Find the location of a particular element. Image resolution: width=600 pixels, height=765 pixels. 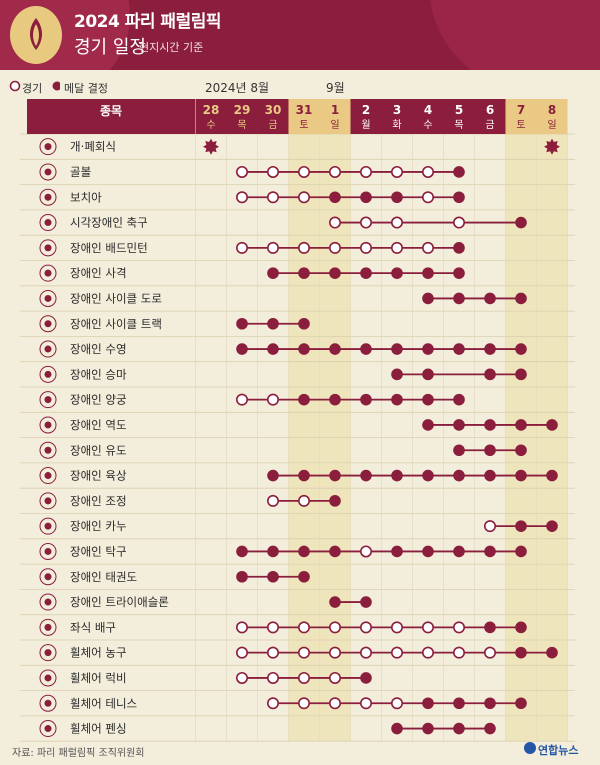

table-header-label-cell is located at coordinates (111, 116).